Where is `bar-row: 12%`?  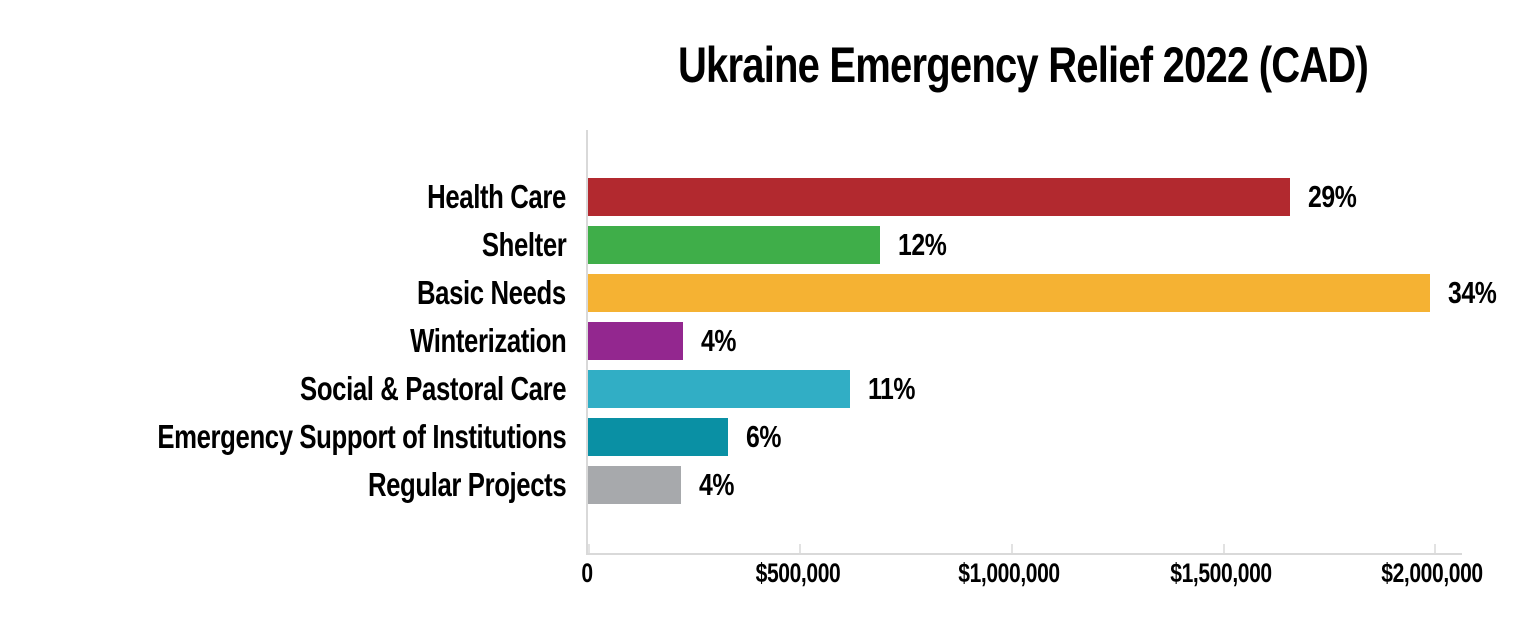 bar-row: 12% is located at coordinates (773, 245).